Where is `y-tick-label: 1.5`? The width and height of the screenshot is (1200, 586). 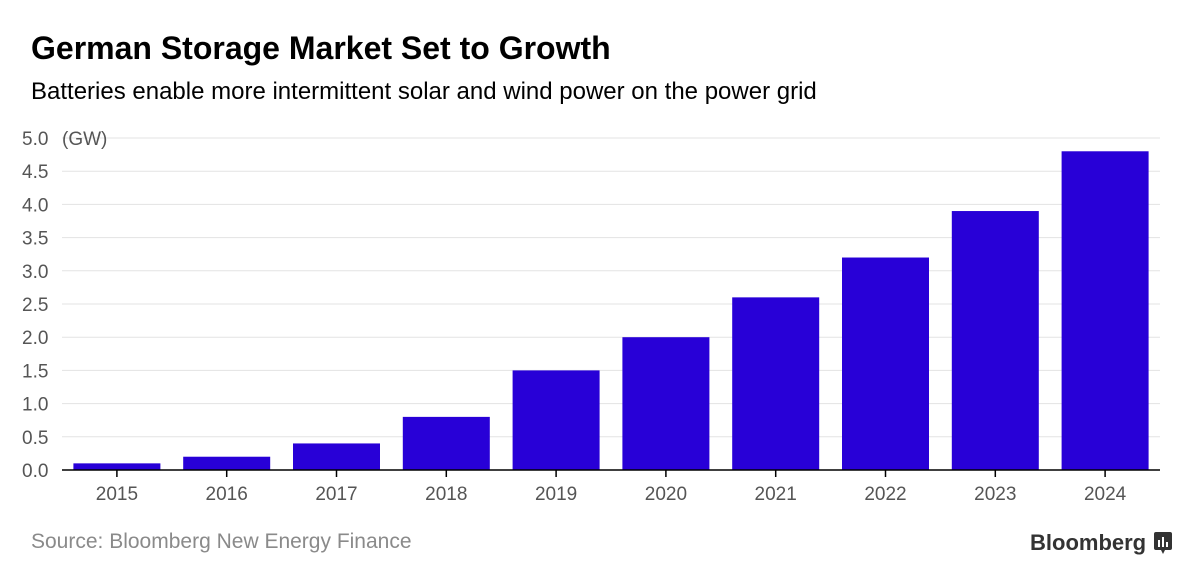 y-tick-label: 1.5 is located at coordinates (35, 371).